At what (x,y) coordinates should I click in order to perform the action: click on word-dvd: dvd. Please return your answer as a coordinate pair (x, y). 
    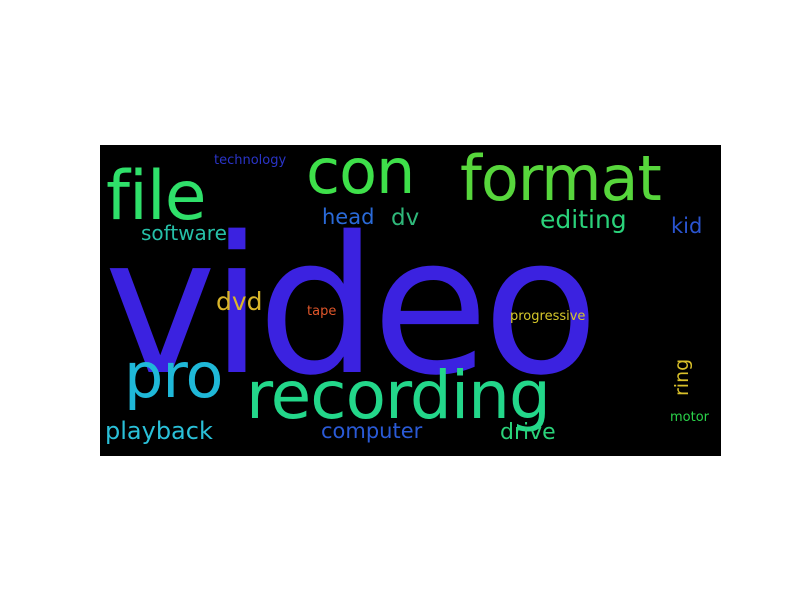
    Looking at the image, I should click on (239, 301).